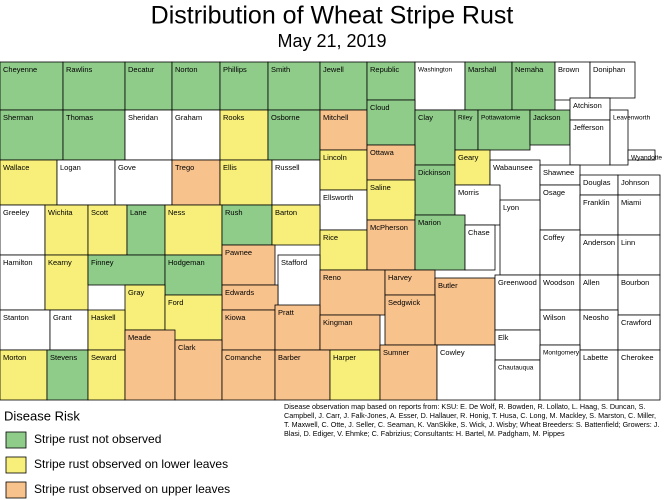  I want to click on county-label: Wichita, so click(60, 212).